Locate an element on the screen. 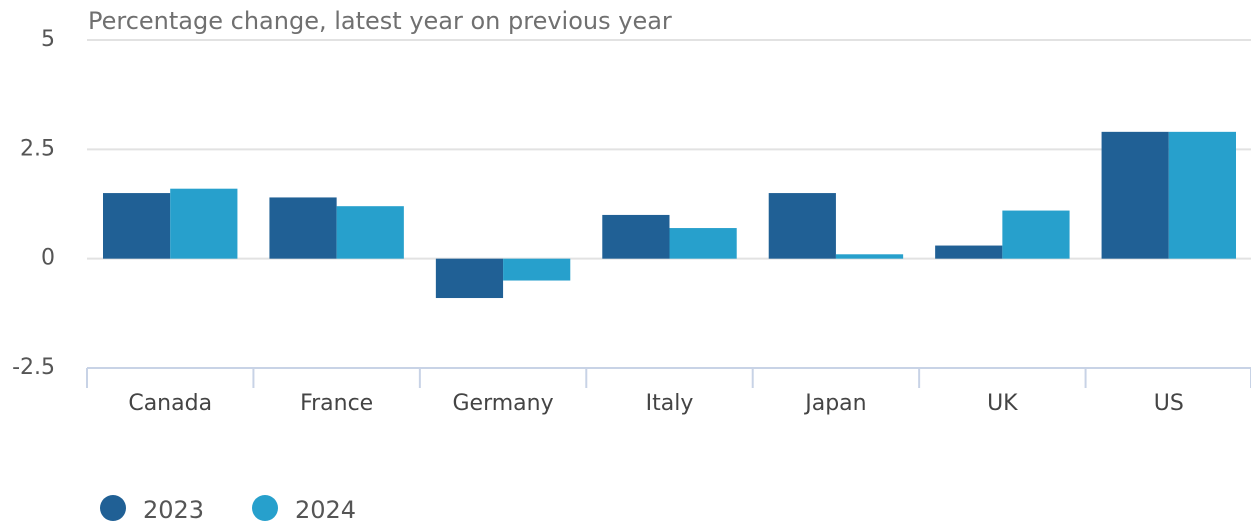 The width and height of the screenshot is (1251, 524). y-tick-label: 0 is located at coordinates (48, 258).